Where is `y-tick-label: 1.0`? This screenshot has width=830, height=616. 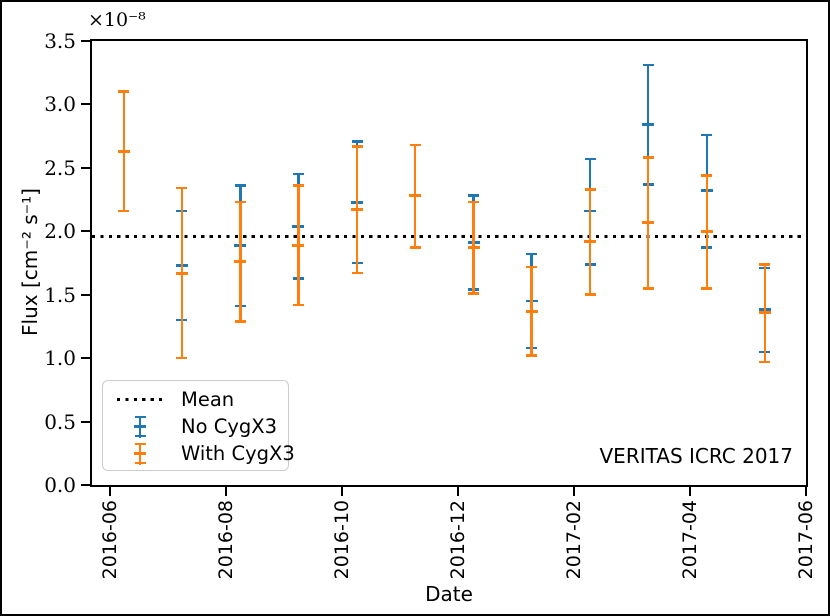 y-tick-label: 1.0 is located at coordinates (60, 358).